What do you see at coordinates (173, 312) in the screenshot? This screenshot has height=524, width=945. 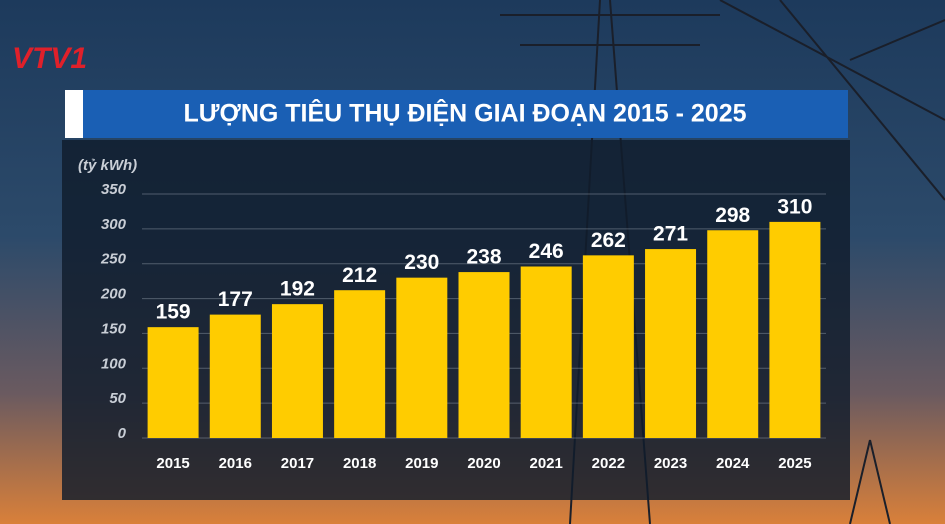 I see `value-label: 159` at bounding box center [173, 312].